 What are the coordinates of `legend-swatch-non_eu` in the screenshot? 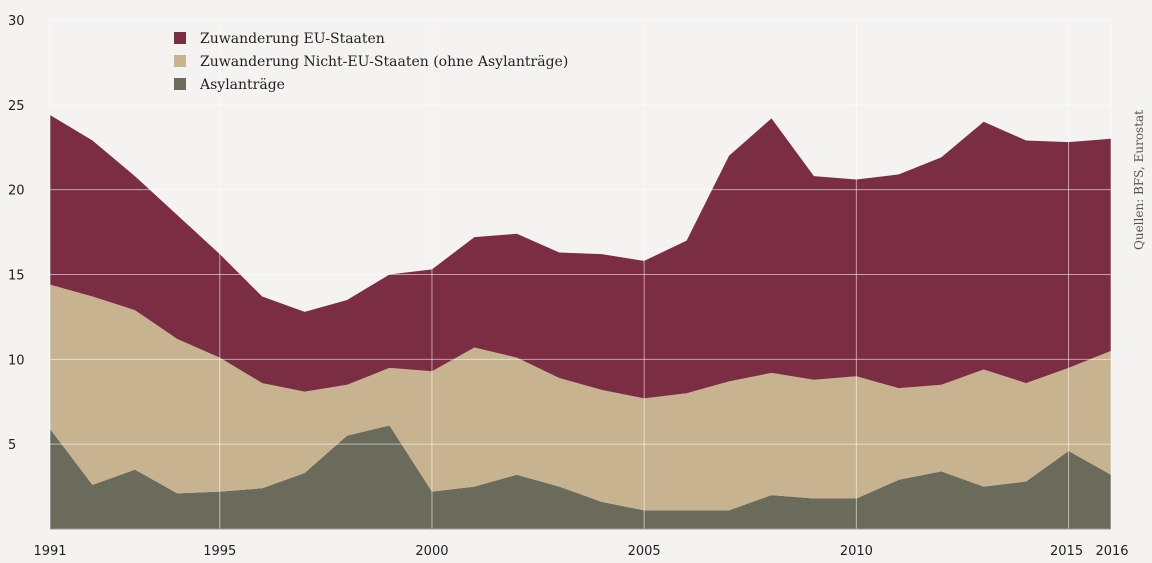 It's located at (180, 61).